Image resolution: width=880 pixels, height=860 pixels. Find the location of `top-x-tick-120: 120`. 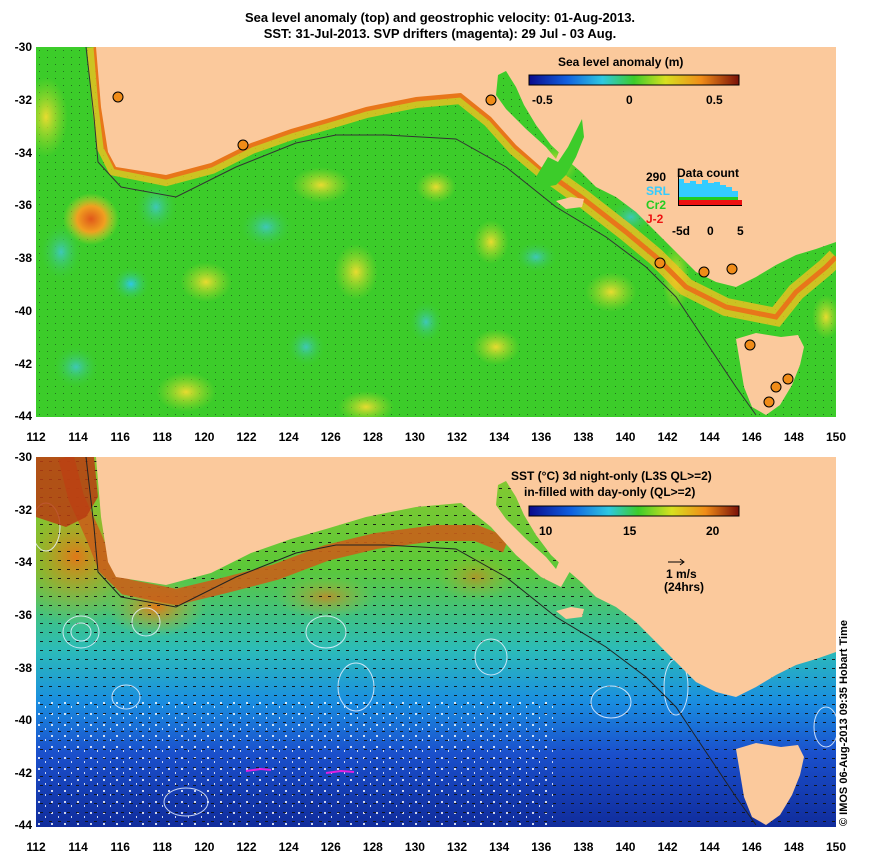

top-x-tick-120: 120 is located at coordinates (204, 437).